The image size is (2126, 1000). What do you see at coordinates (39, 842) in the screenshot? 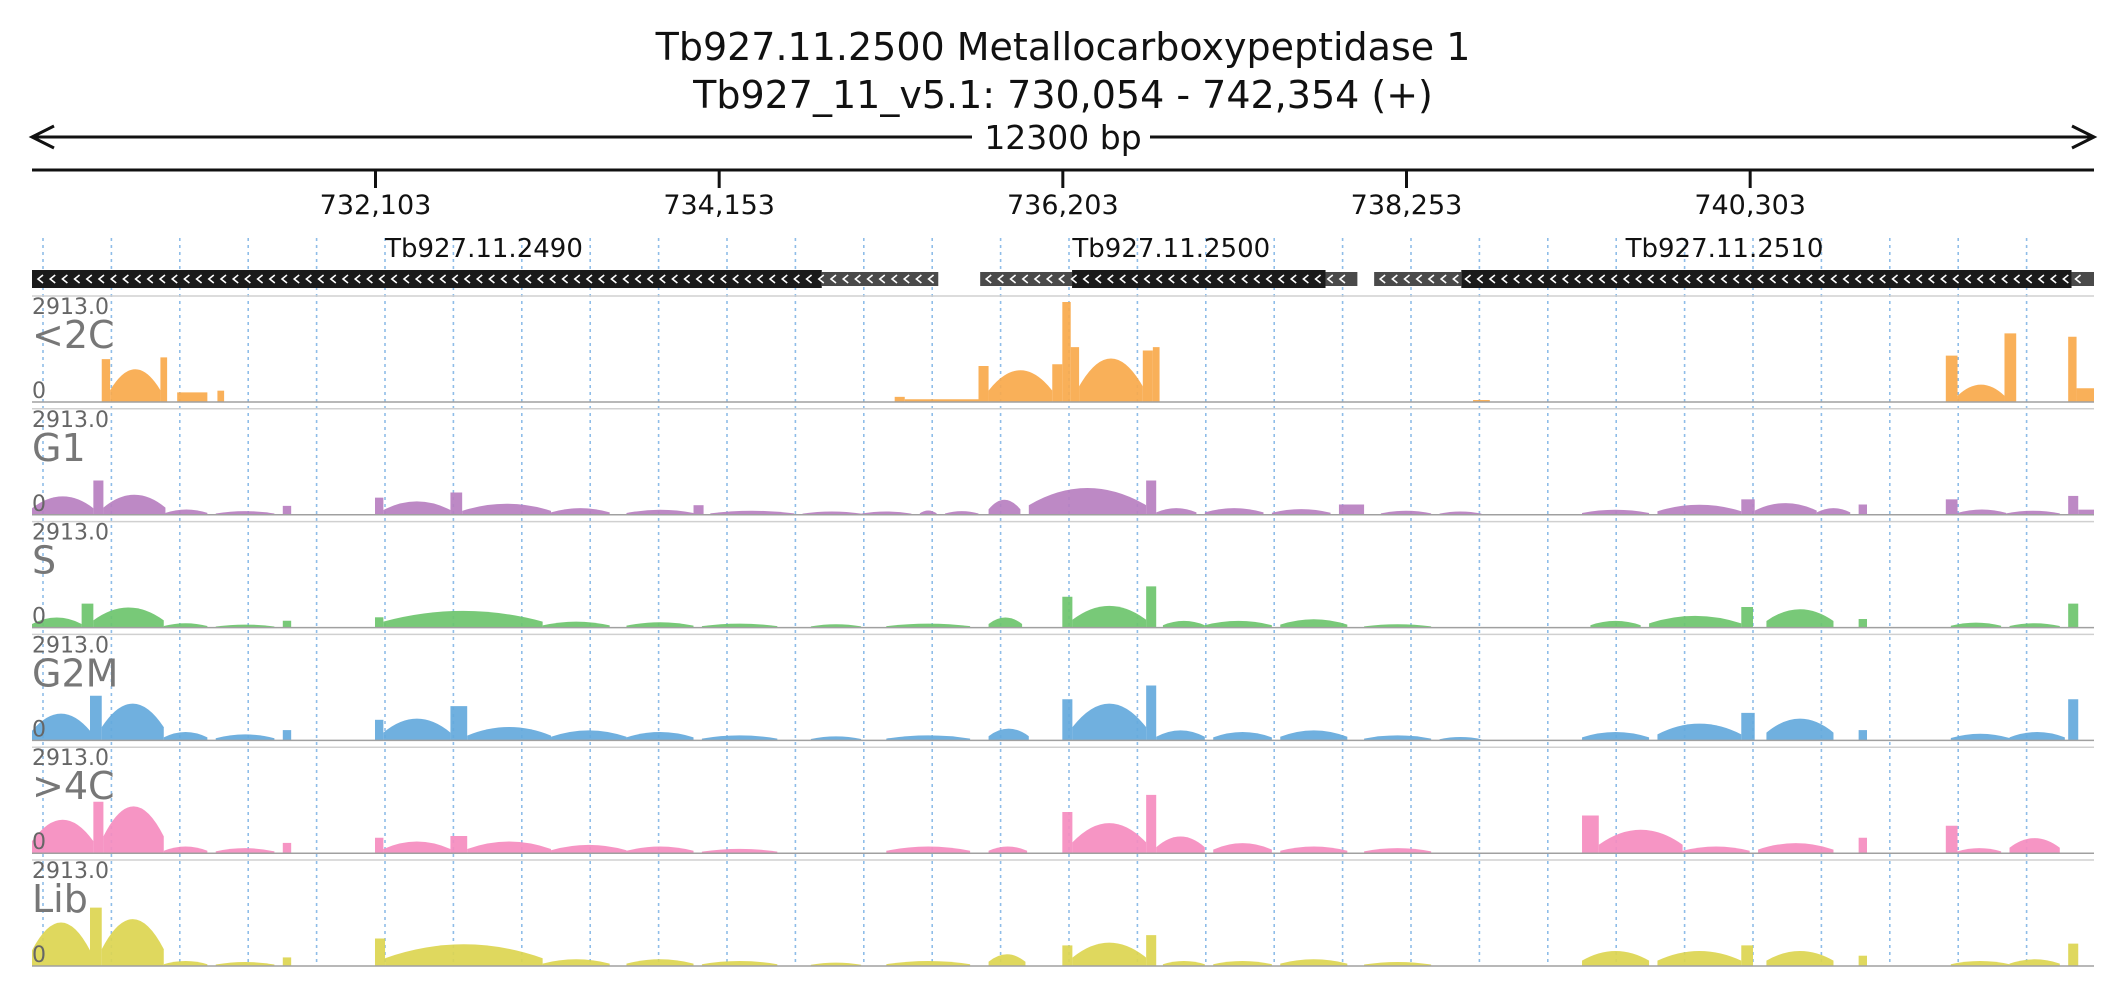
I see `track-ymin-label-4: 0` at bounding box center [39, 842].